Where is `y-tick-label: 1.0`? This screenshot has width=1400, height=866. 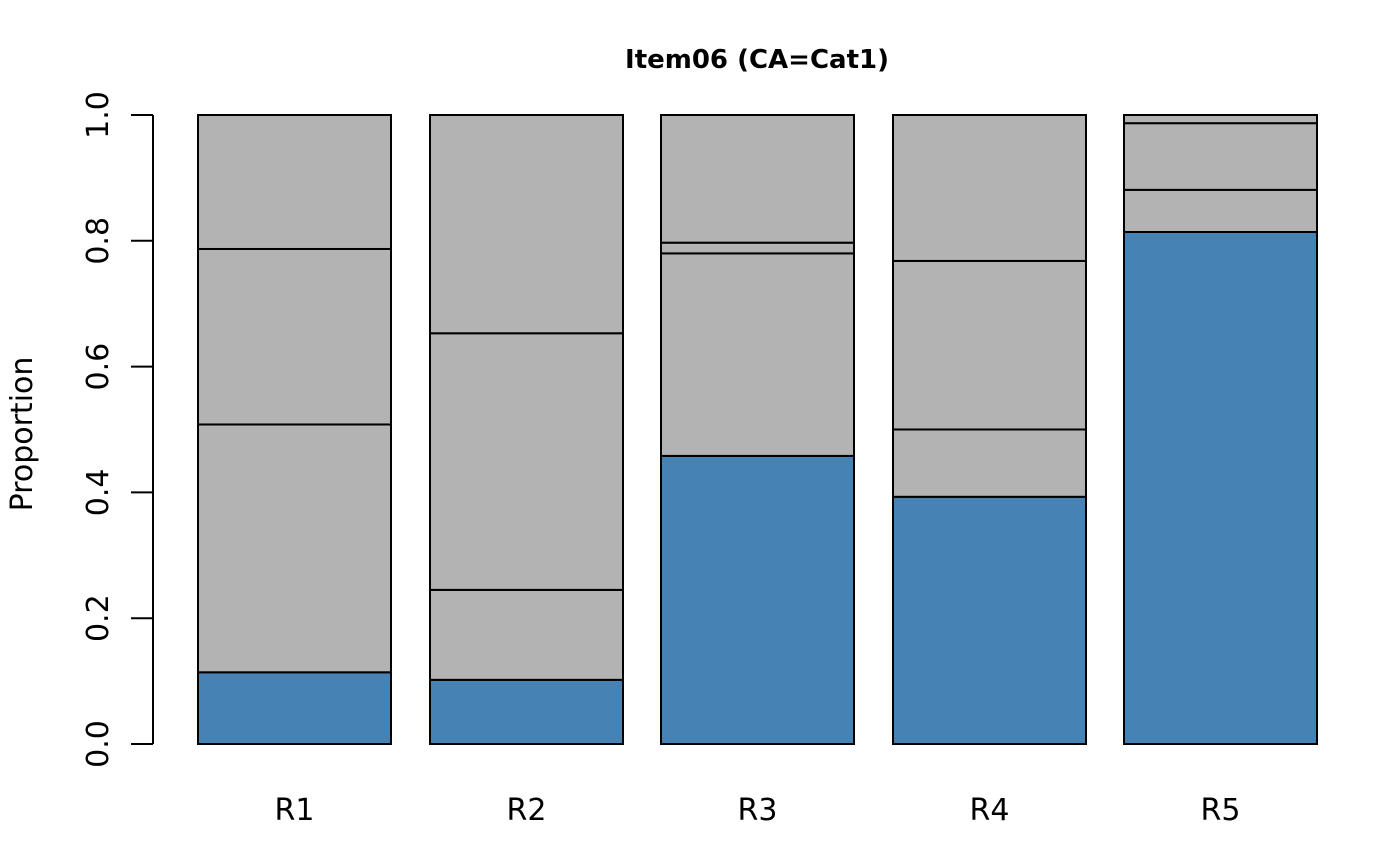 y-tick-label: 1.0 is located at coordinates (98, 115).